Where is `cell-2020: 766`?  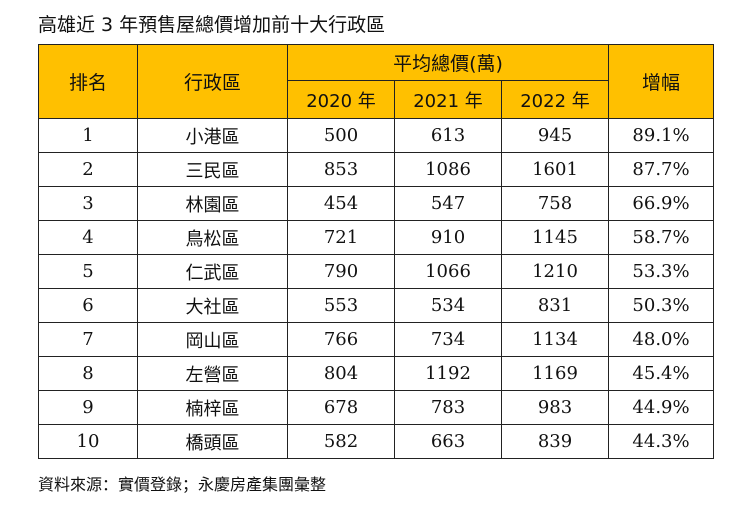
cell-2020: 766 is located at coordinates (341, 339).